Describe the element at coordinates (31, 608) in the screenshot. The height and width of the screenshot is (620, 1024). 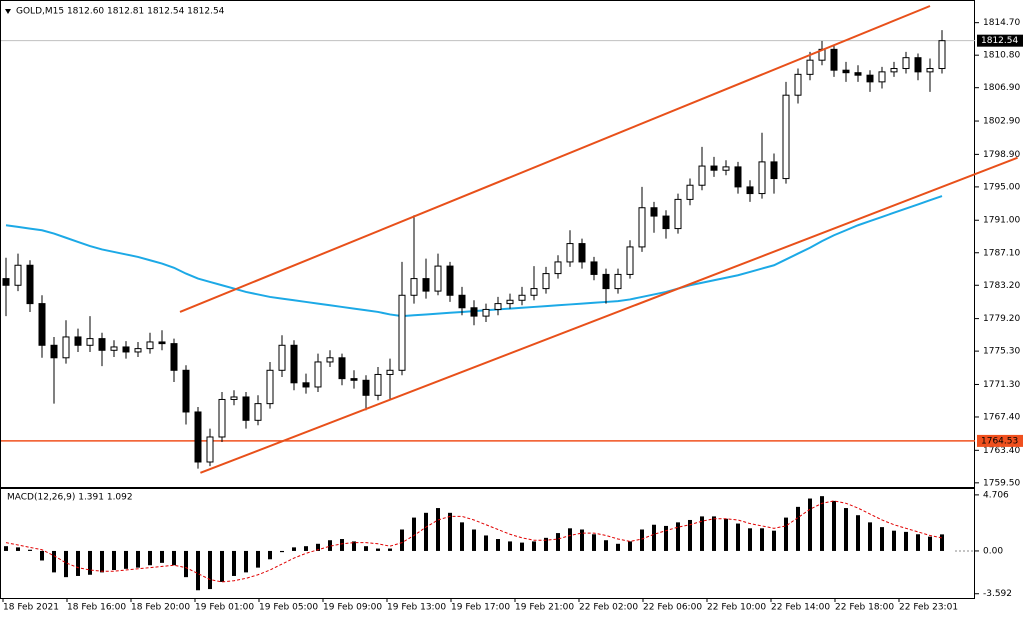
I see `x-tick-label: 18 Feb 2021` at that location.